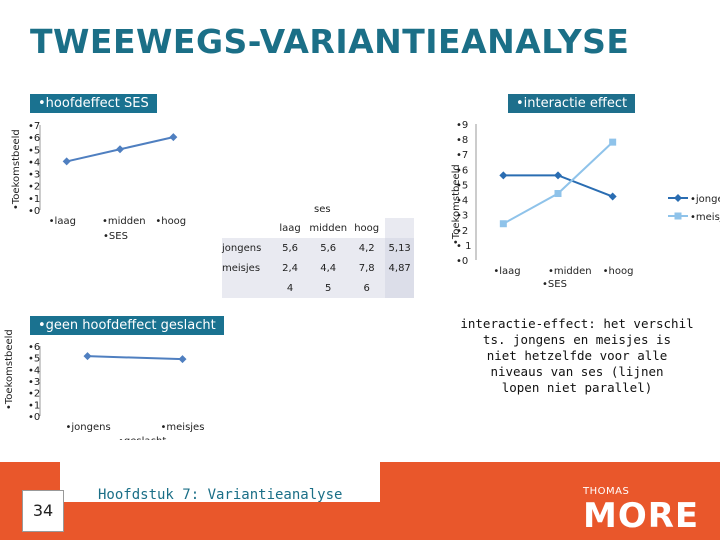  Describe the element at coordinates (366, 288) in the screenshot. I see `table-col-mean: 6` at that location.